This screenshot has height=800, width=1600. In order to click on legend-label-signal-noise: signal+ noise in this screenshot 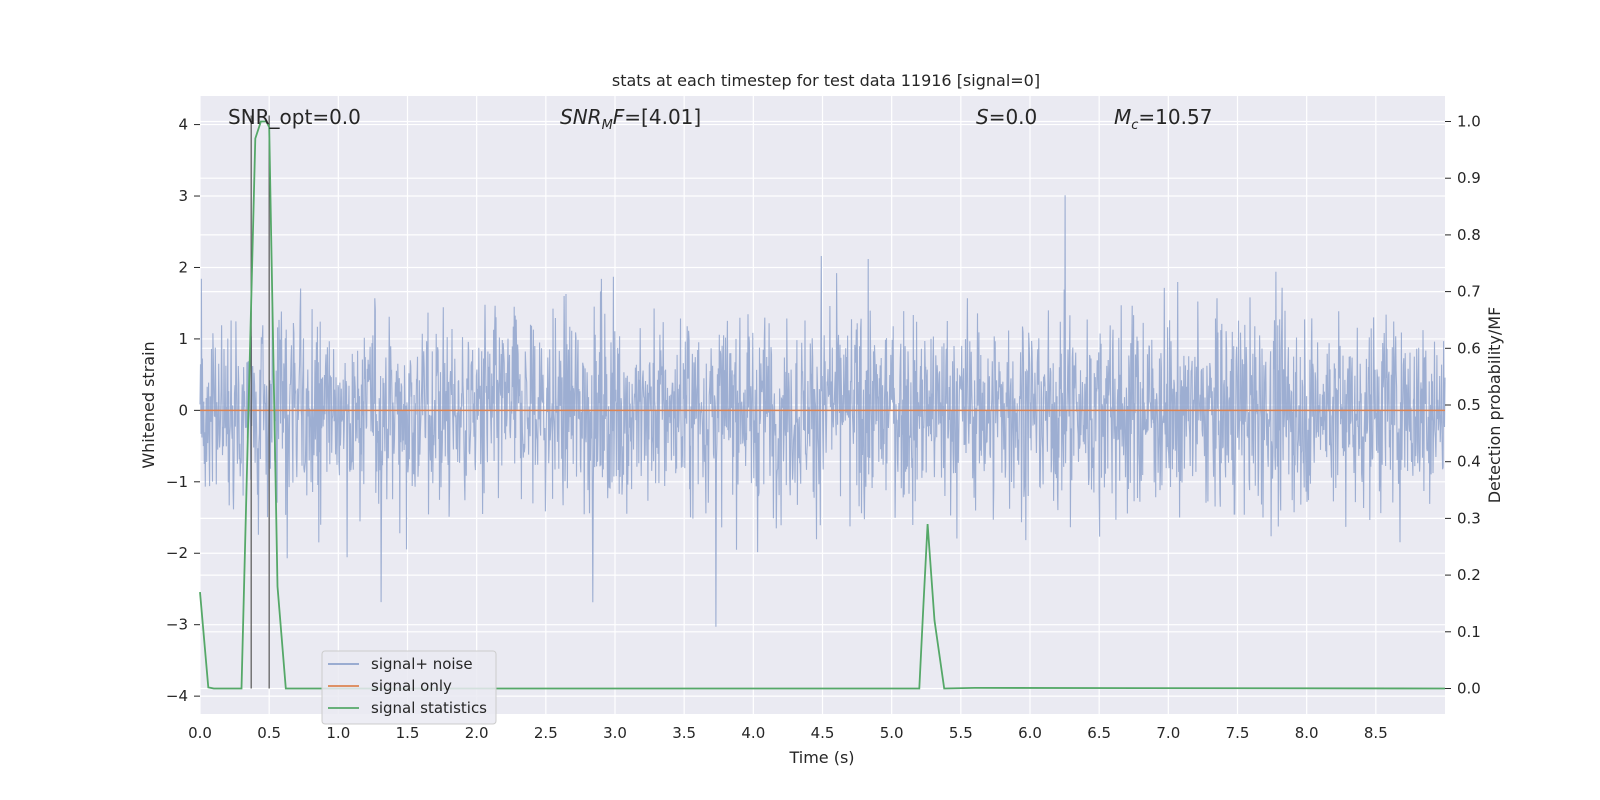, I will do `click(422, 664)`.